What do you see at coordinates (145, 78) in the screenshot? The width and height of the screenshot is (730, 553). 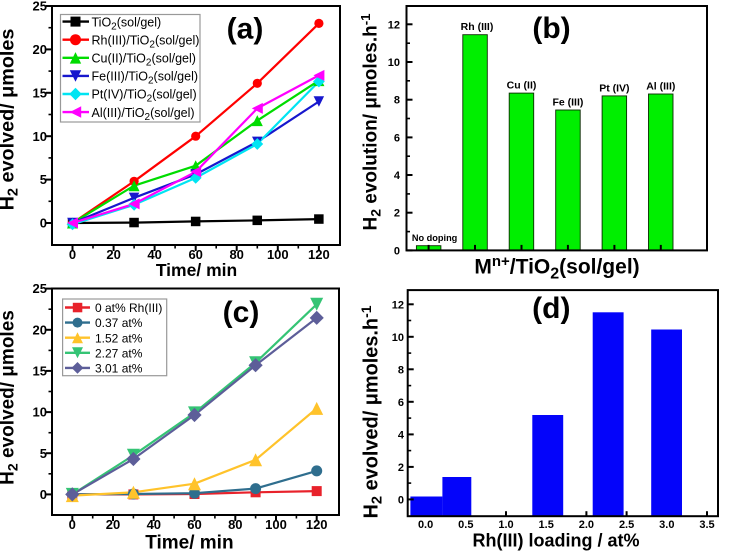 I see `svg-text: Fe(III)/TiO2(sol/gel)` at bounding box center [145, 78].